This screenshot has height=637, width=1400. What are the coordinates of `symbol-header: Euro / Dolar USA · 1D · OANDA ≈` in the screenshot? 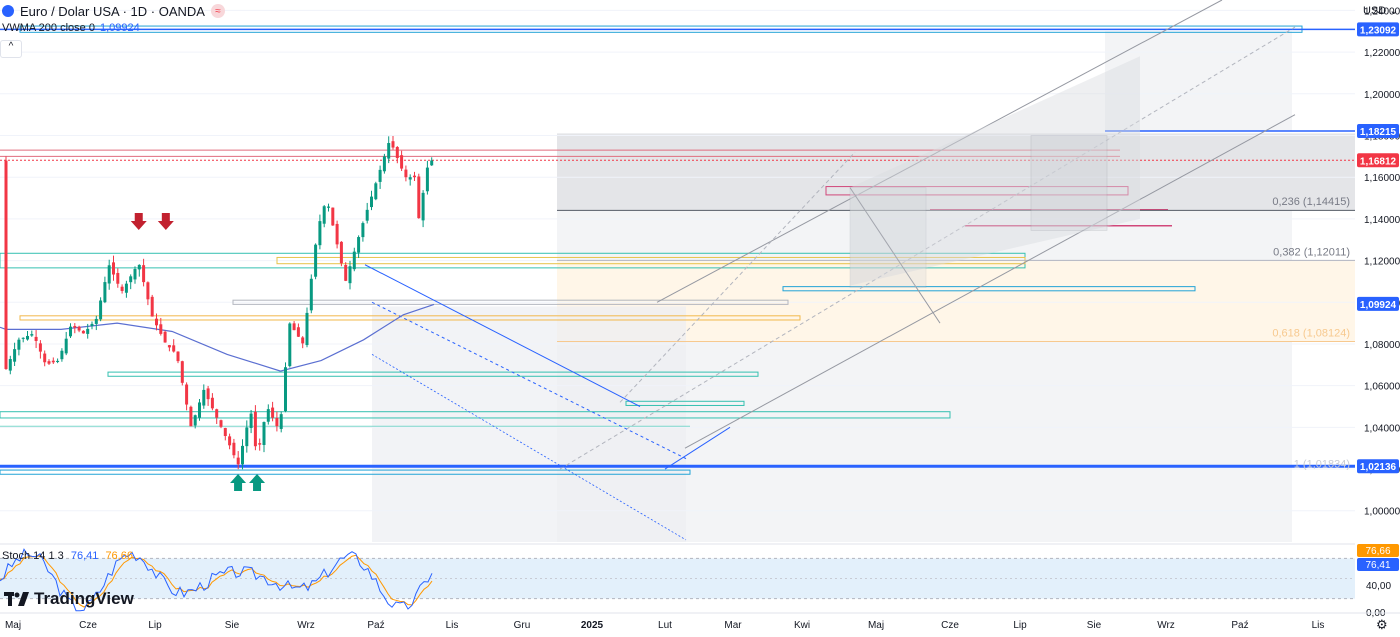 It's located at (112, 11).